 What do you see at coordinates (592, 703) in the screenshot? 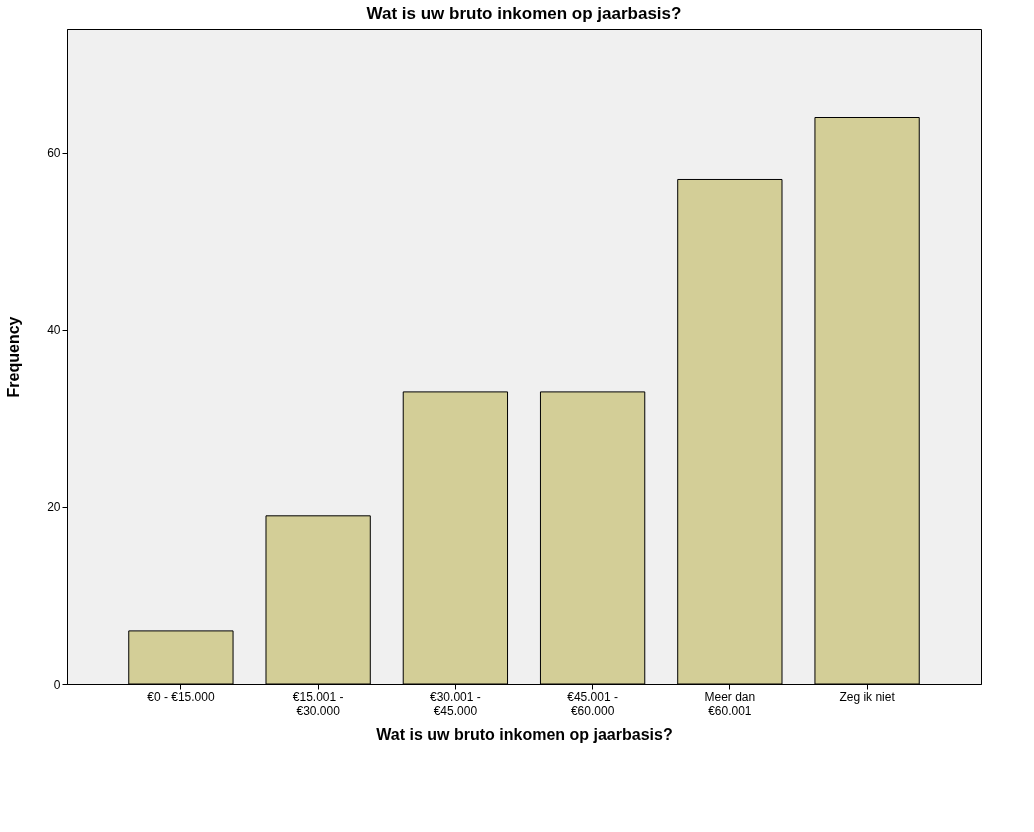
I see `x-tick-label: €45.001 - €60.000` at bounding box center [592, 703].